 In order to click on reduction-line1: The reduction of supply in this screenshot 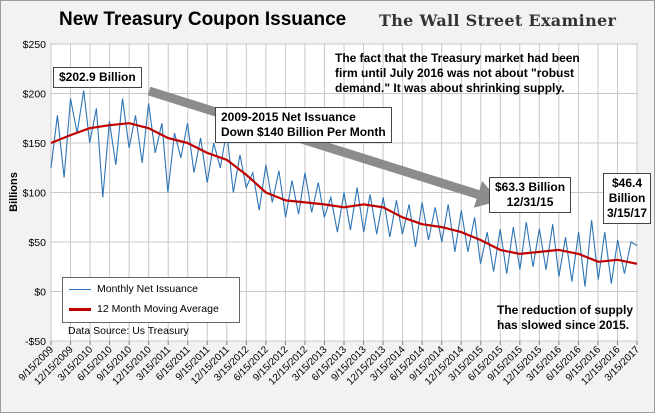, I will do `click(565, 310)`.